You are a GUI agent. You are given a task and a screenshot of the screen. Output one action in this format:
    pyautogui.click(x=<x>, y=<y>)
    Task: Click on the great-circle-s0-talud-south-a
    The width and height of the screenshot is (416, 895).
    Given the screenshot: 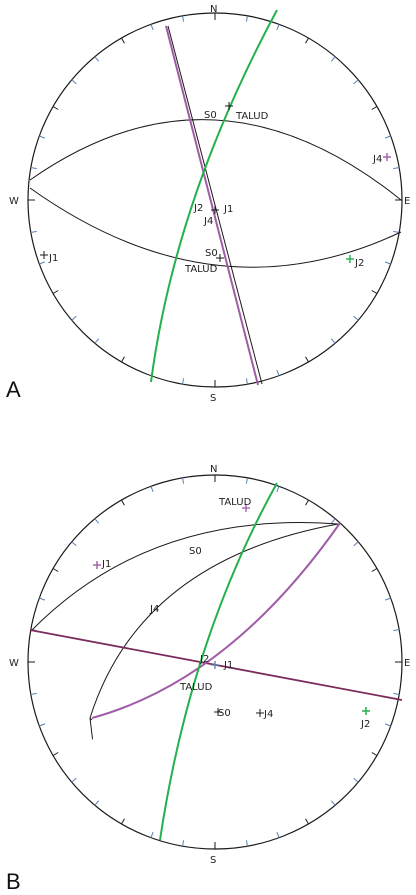 What is the action you would take?
    pyautogui.click(x=215, y=227)
    